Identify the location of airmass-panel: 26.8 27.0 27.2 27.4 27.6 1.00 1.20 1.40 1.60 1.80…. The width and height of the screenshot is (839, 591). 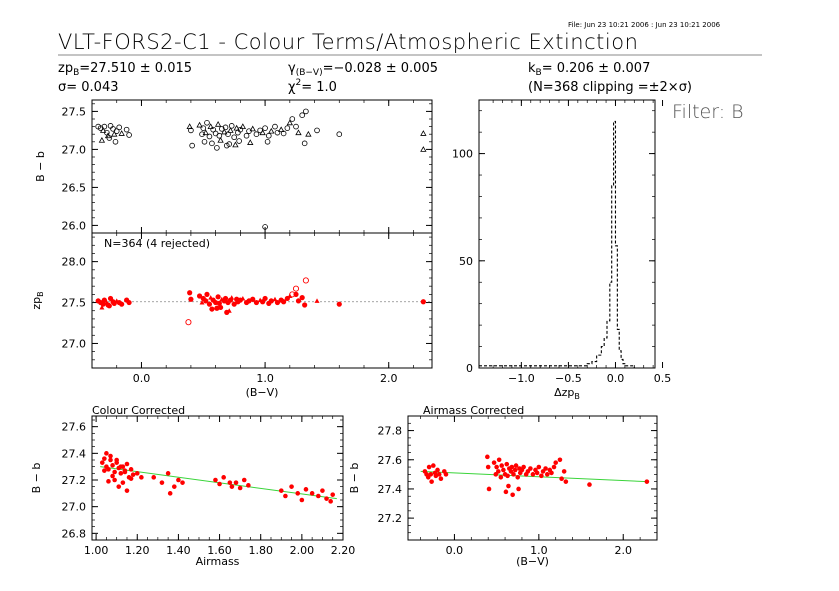
(192, 486).